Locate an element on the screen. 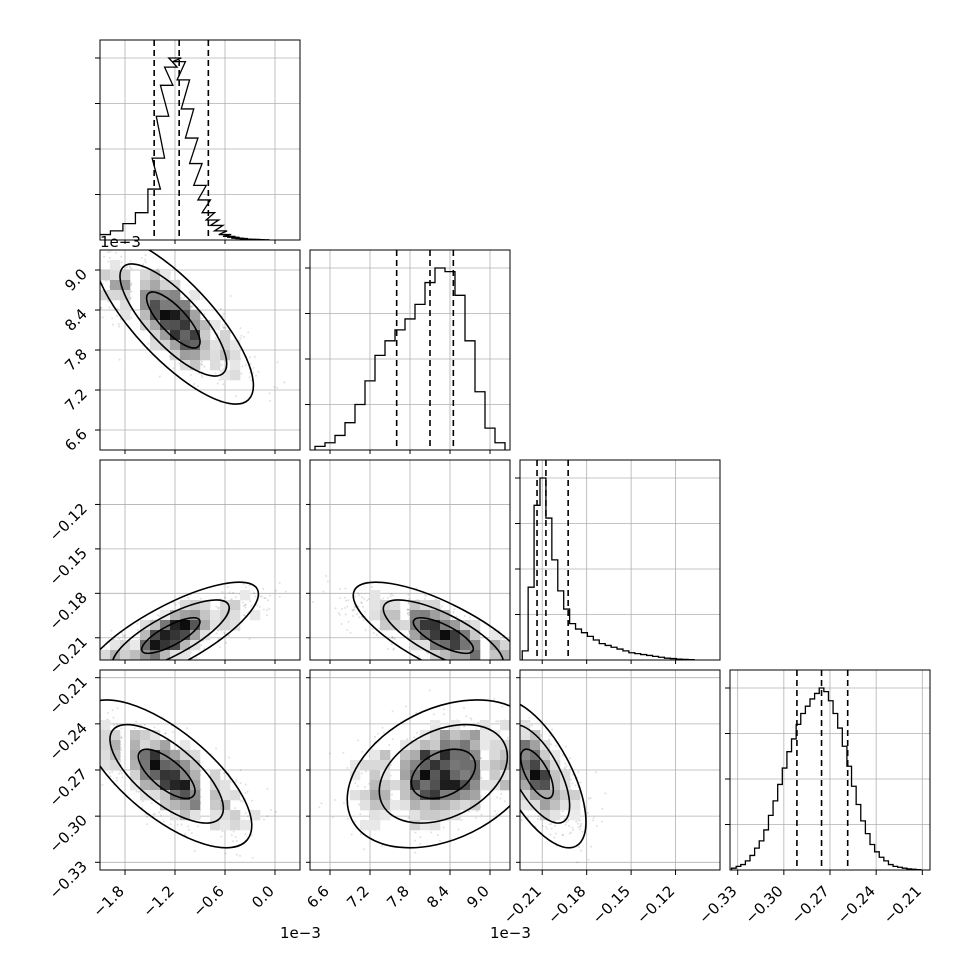 This screenshot has width=970, height=970. hist-outline is located at coordinates (608, 568).